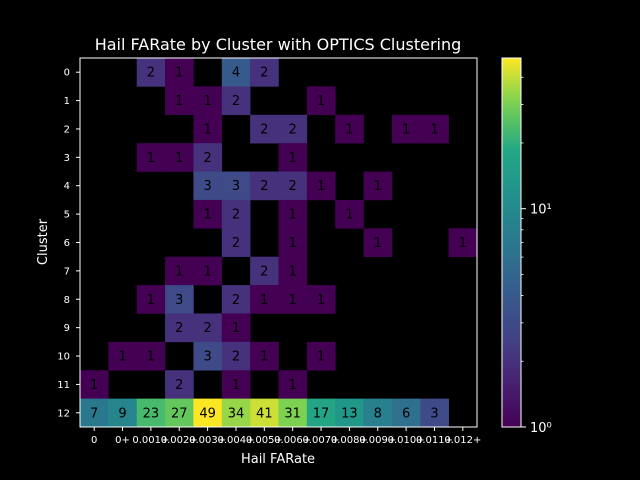 The image size is (640, 480). I want to click on x-tick-label: 0.007+, so click(321, 440).